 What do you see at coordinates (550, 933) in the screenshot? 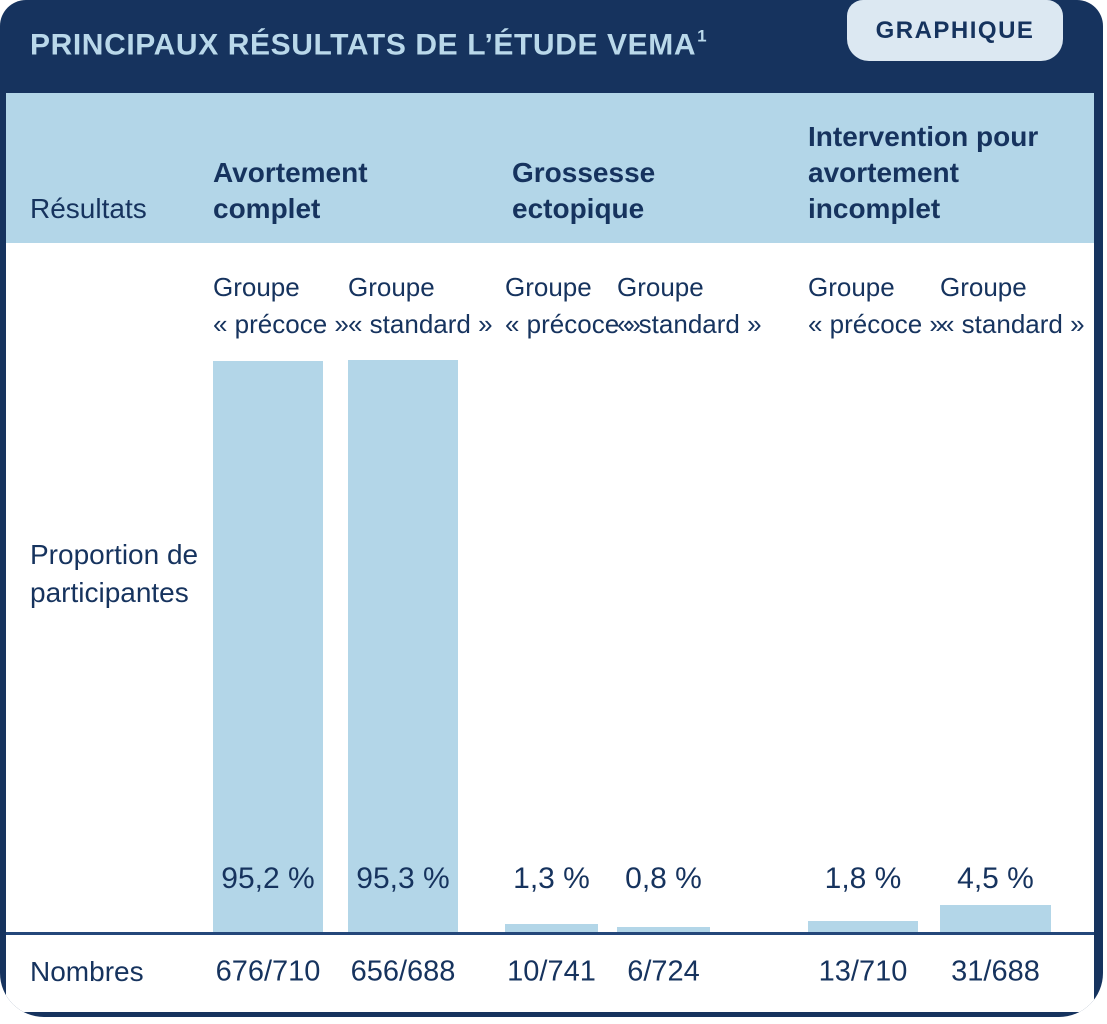
I see `baseline-divider` at bounding box center [550, 933].